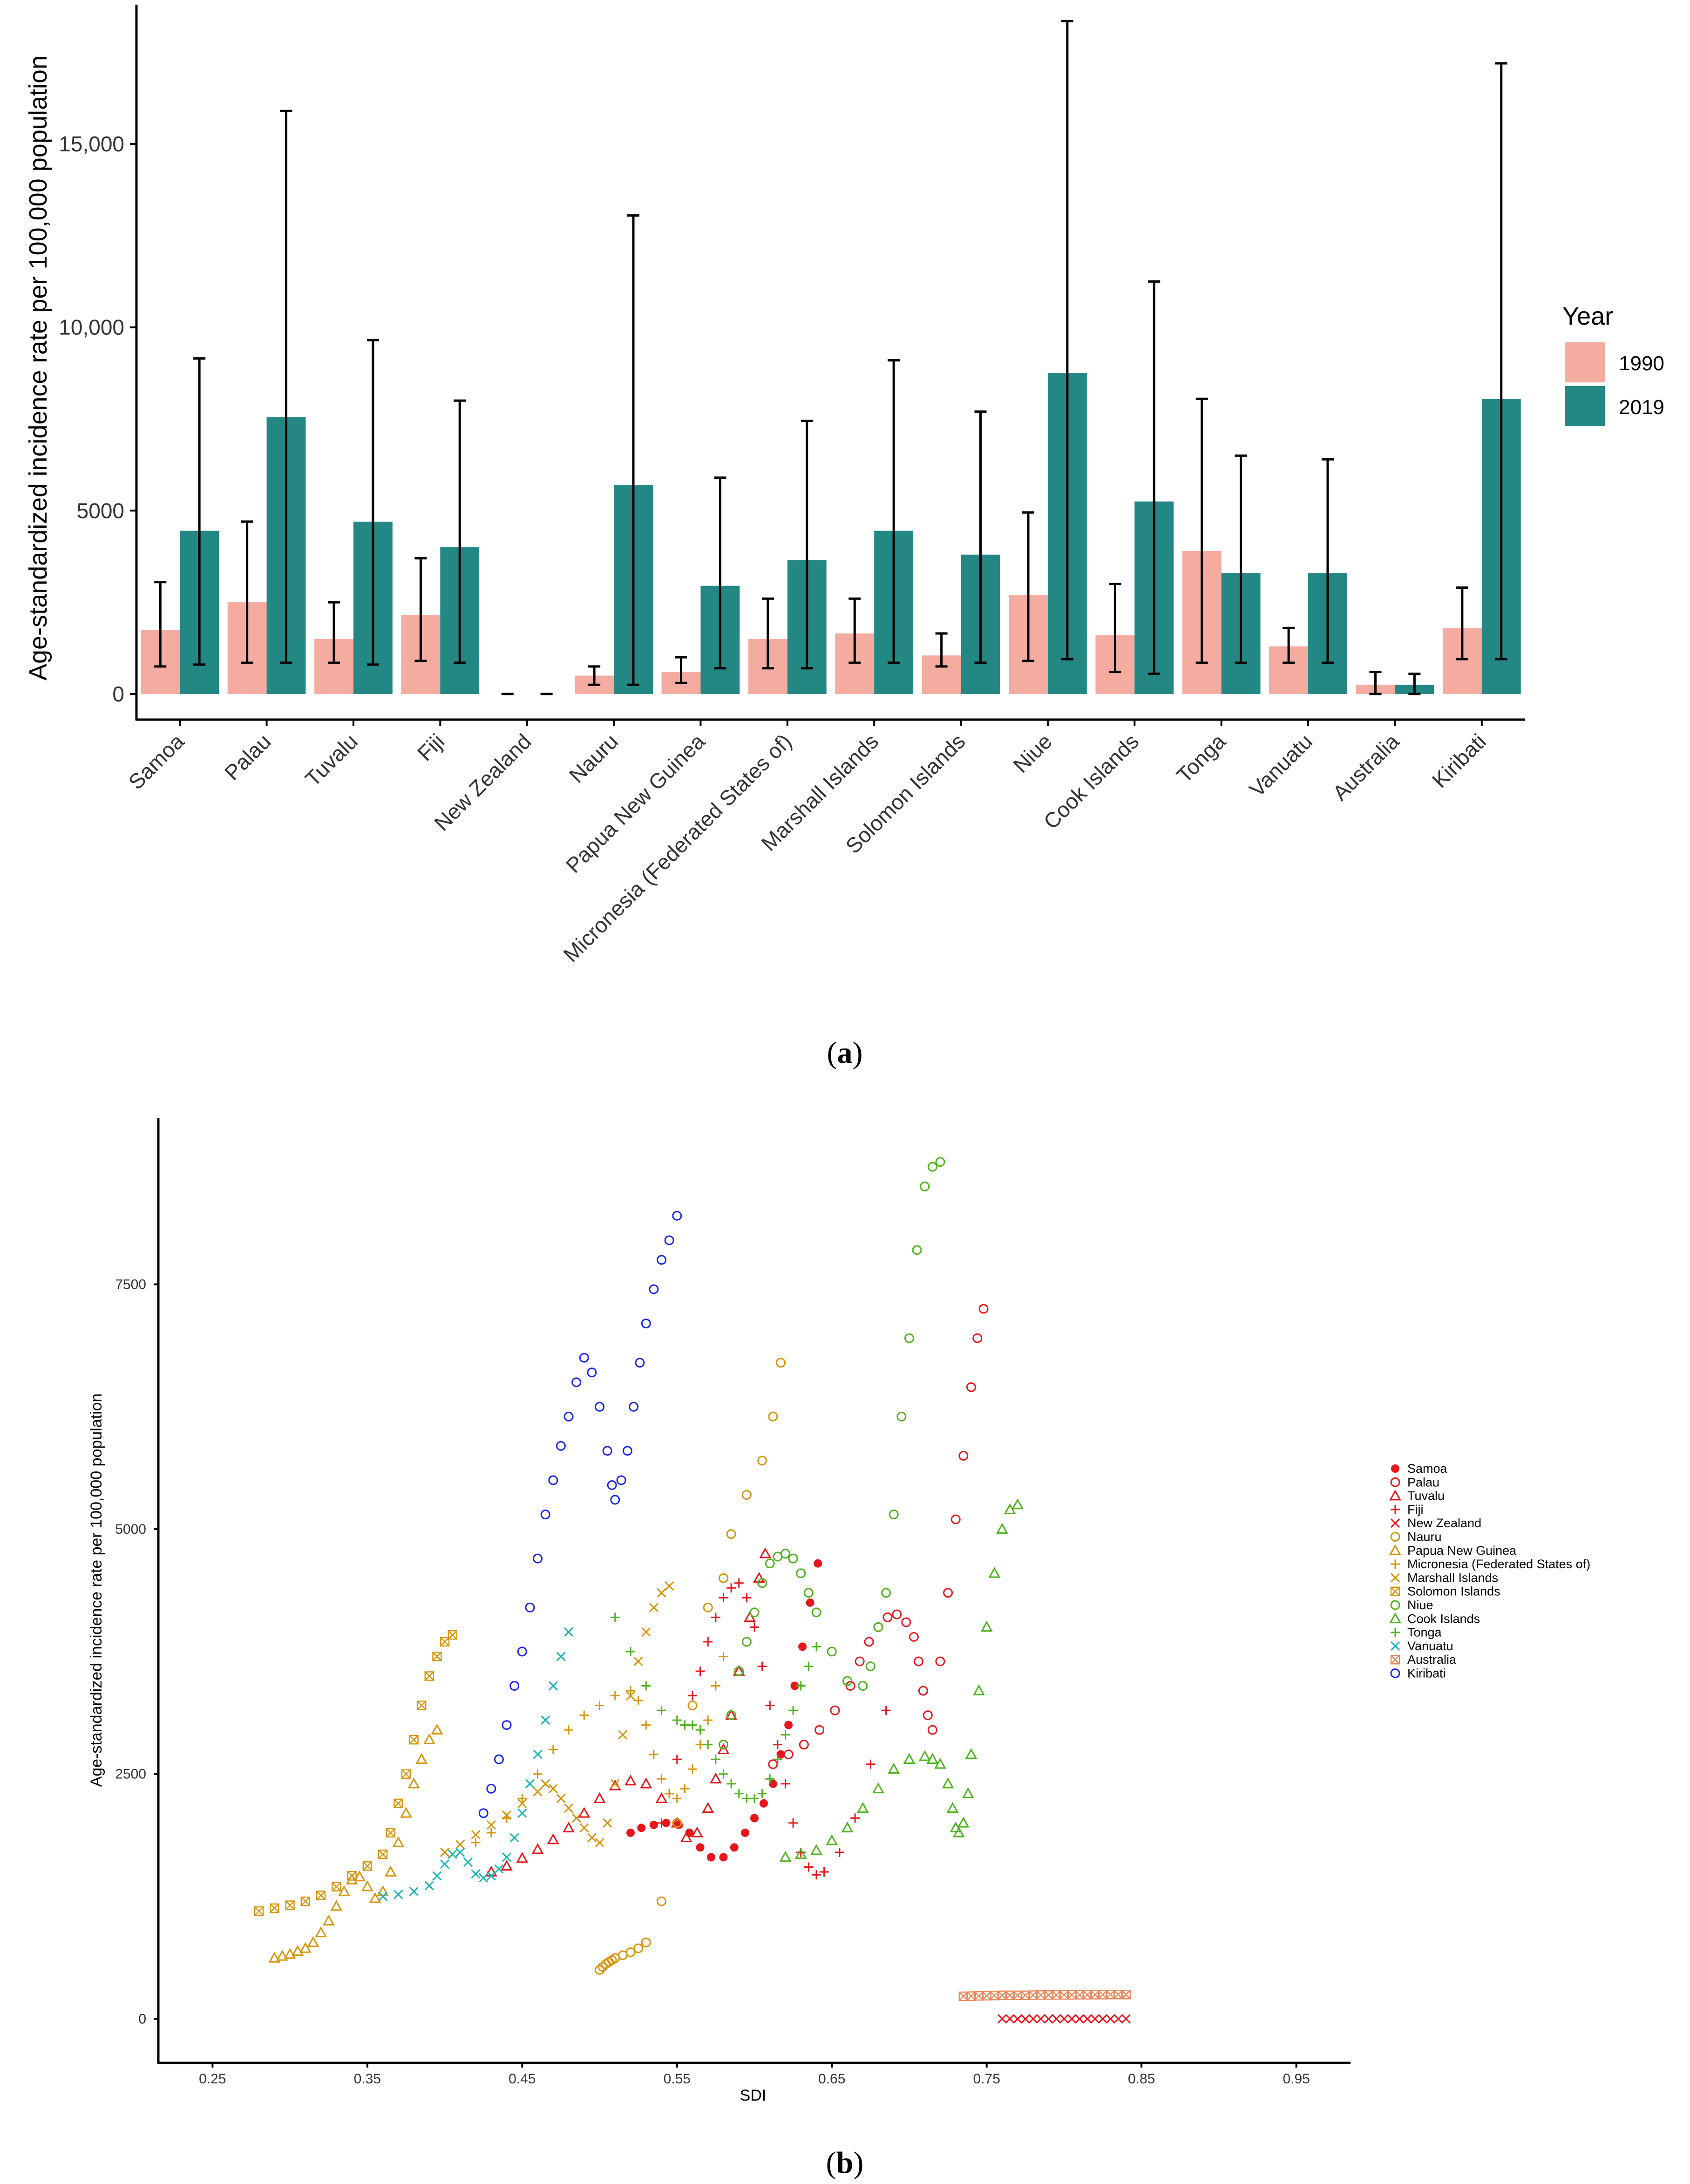  I want to click on series-marshall-islands, so click(557, 1719).